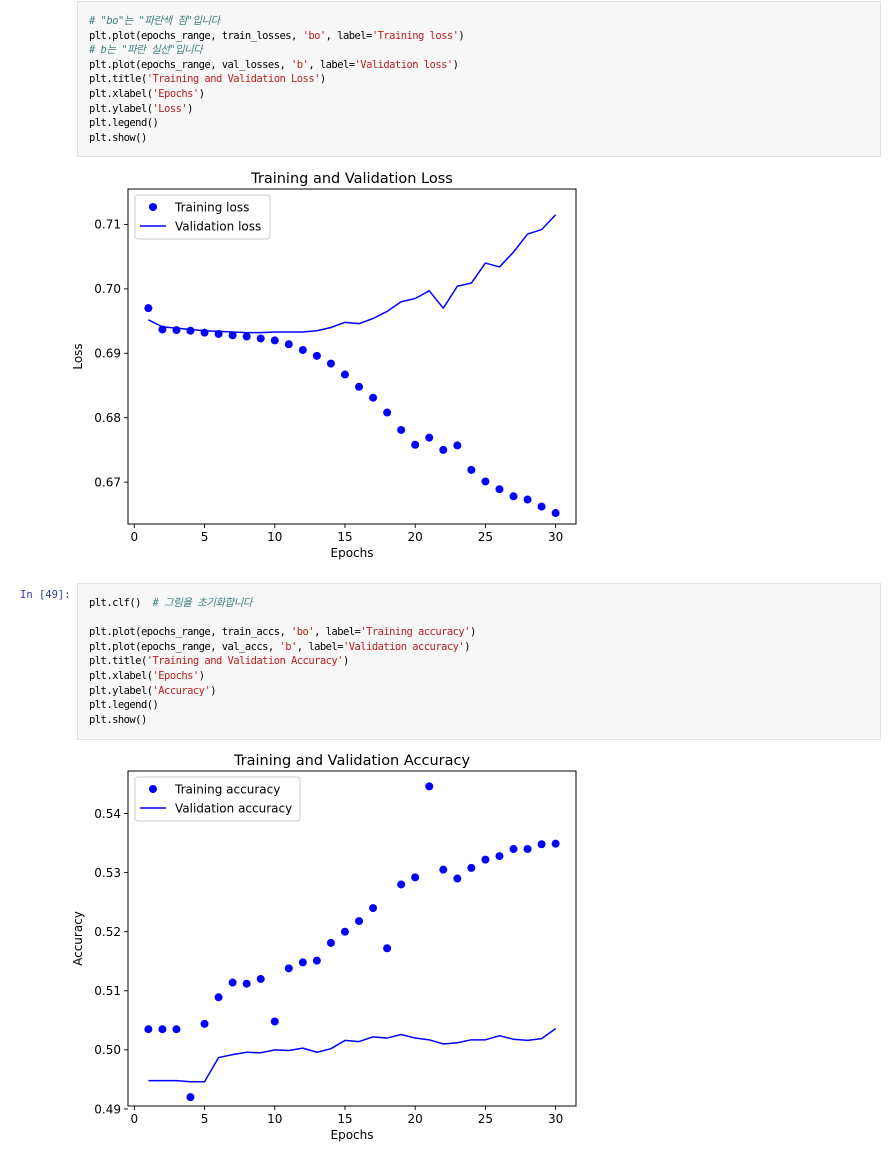 The height and width of the screenshot is (1154, 888). I want to click on y-axis-label: Loss, so click(78, 356).